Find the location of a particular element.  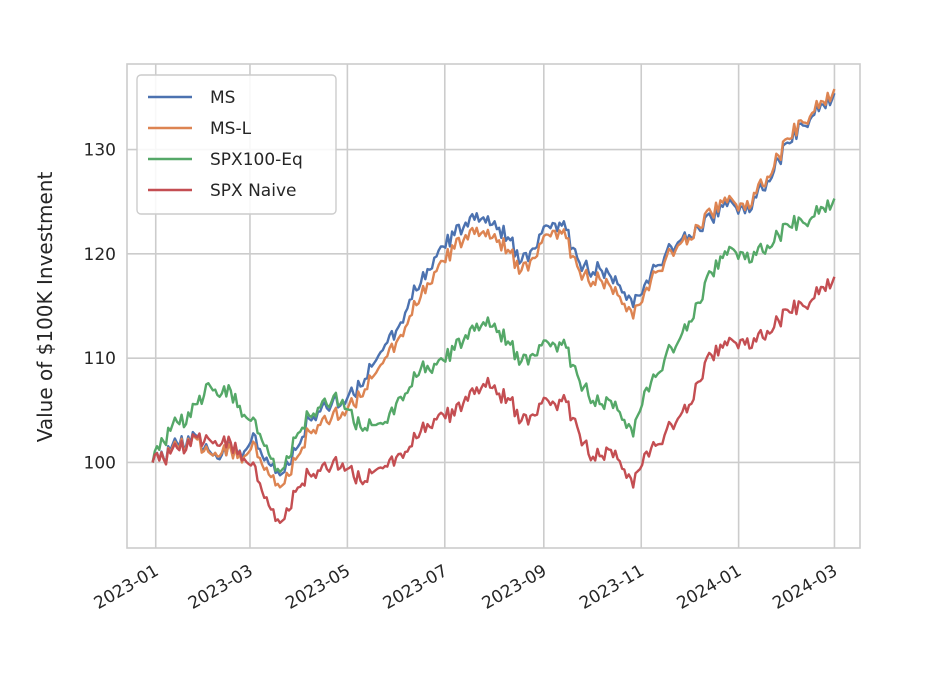

legend-label: SPX Naive is located at coordinates (253, 191).